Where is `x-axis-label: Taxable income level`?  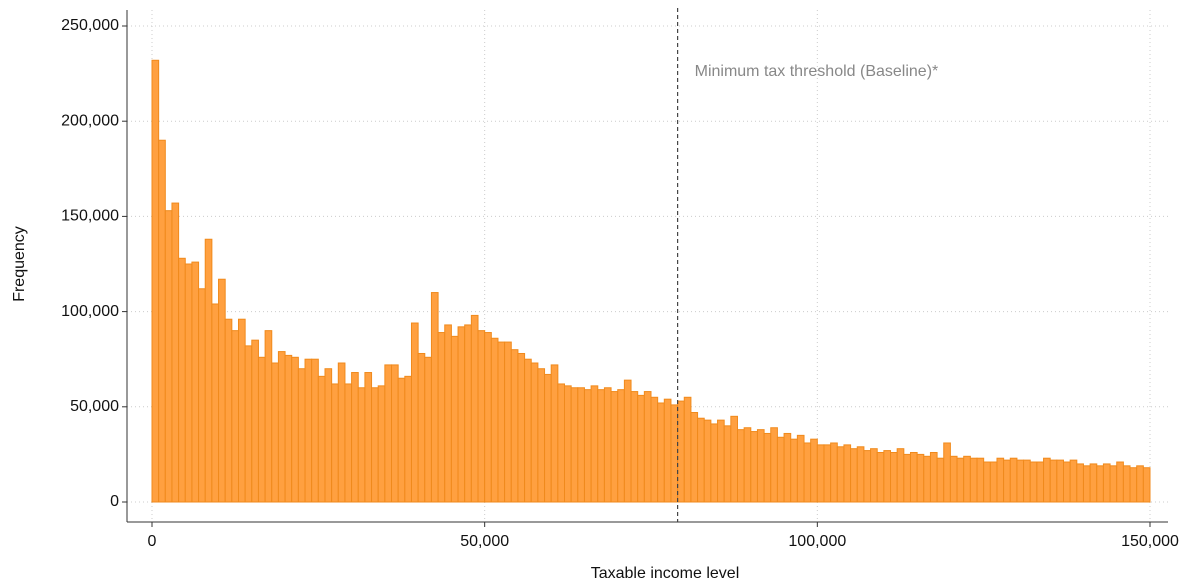 x-axis-label: Taxable income level is located at coordinates (665, 573).